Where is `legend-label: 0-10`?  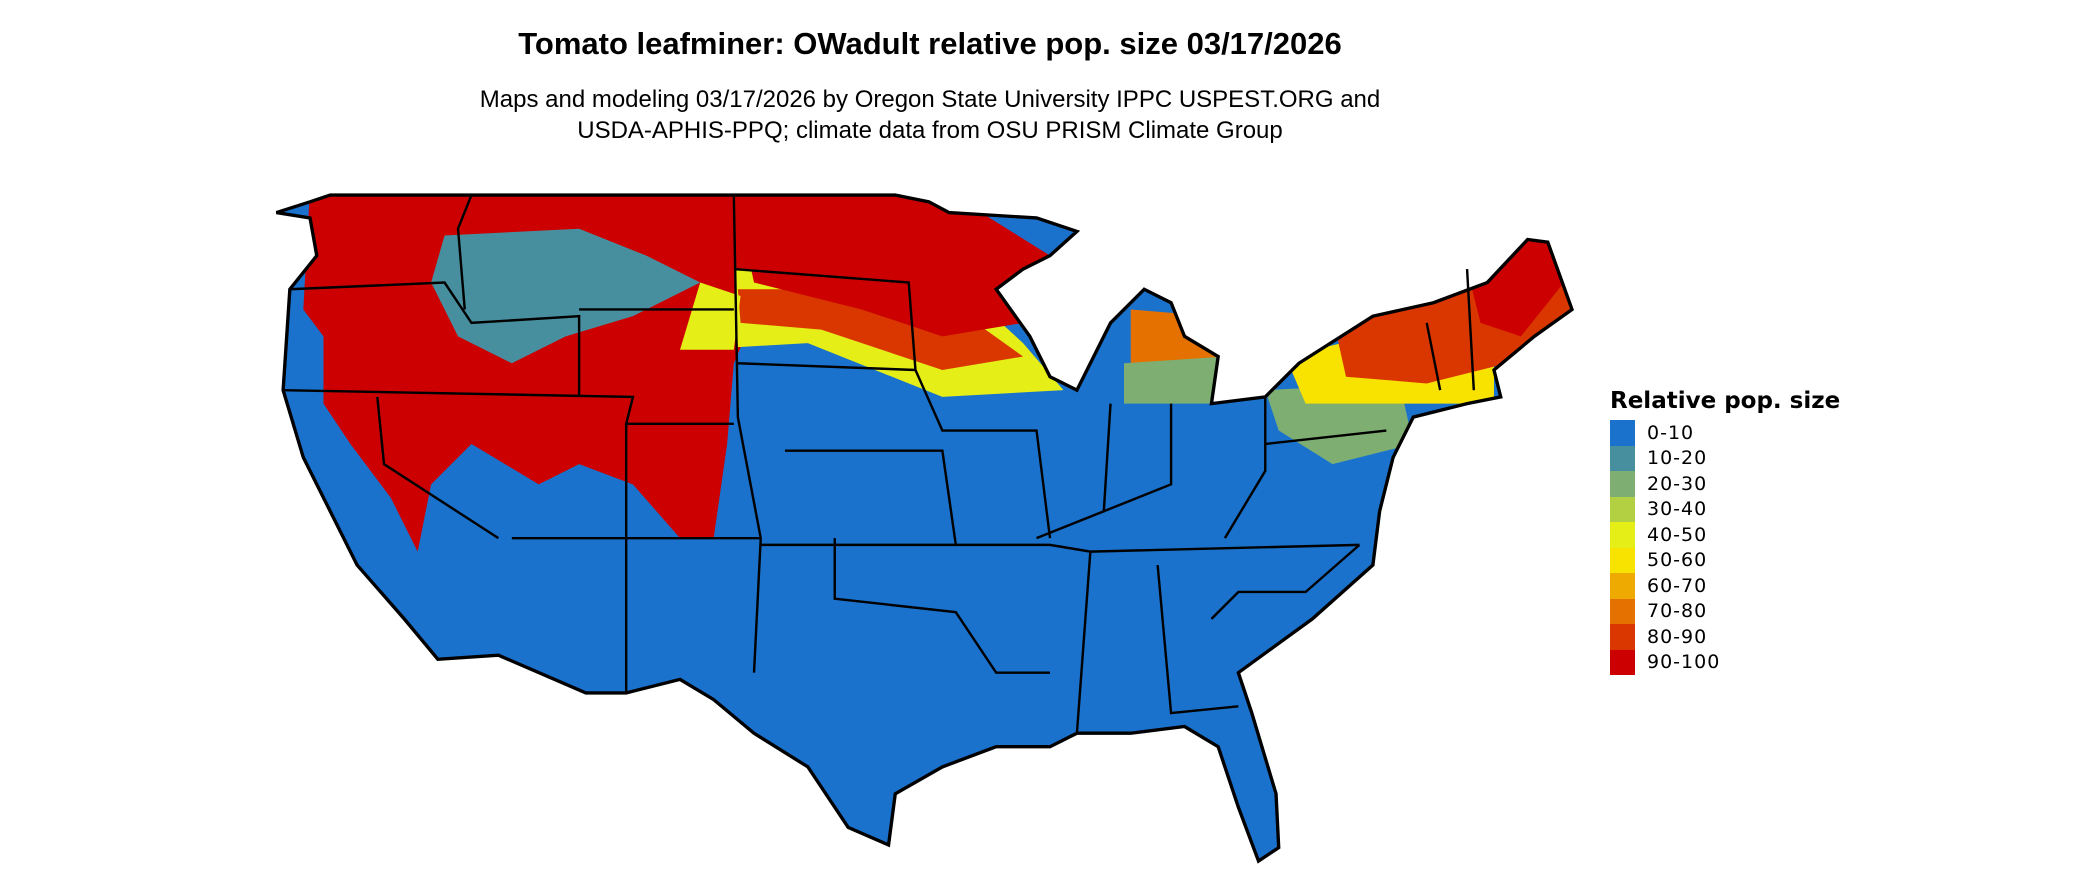
legend-label: 0-10 is located at coordinates (1671, 432).